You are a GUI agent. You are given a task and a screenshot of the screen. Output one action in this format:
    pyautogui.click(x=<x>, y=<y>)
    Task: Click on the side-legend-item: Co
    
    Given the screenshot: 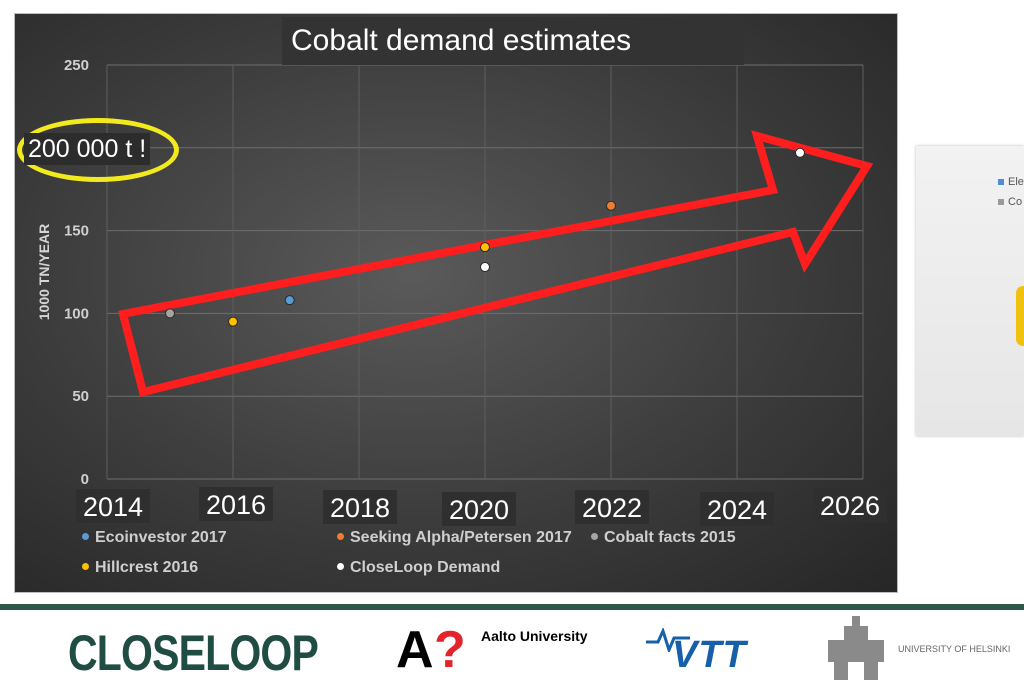 What is the action you would take?
    pyautogui.click(x=1010, y=202)
    